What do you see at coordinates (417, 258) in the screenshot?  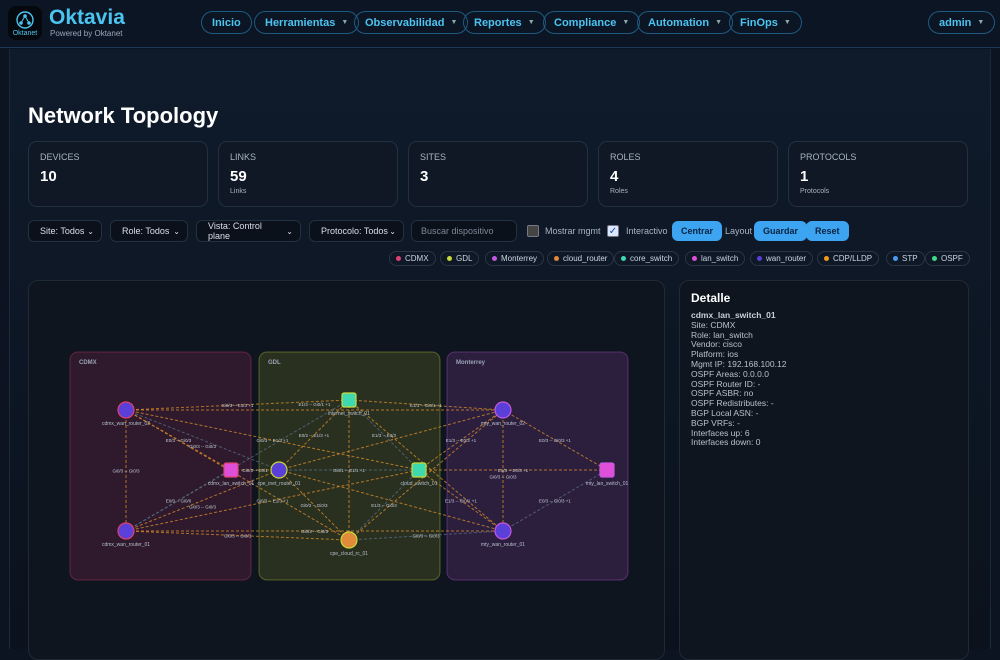 I see `legend-label: CDMX` at bounding box center [417, 258].